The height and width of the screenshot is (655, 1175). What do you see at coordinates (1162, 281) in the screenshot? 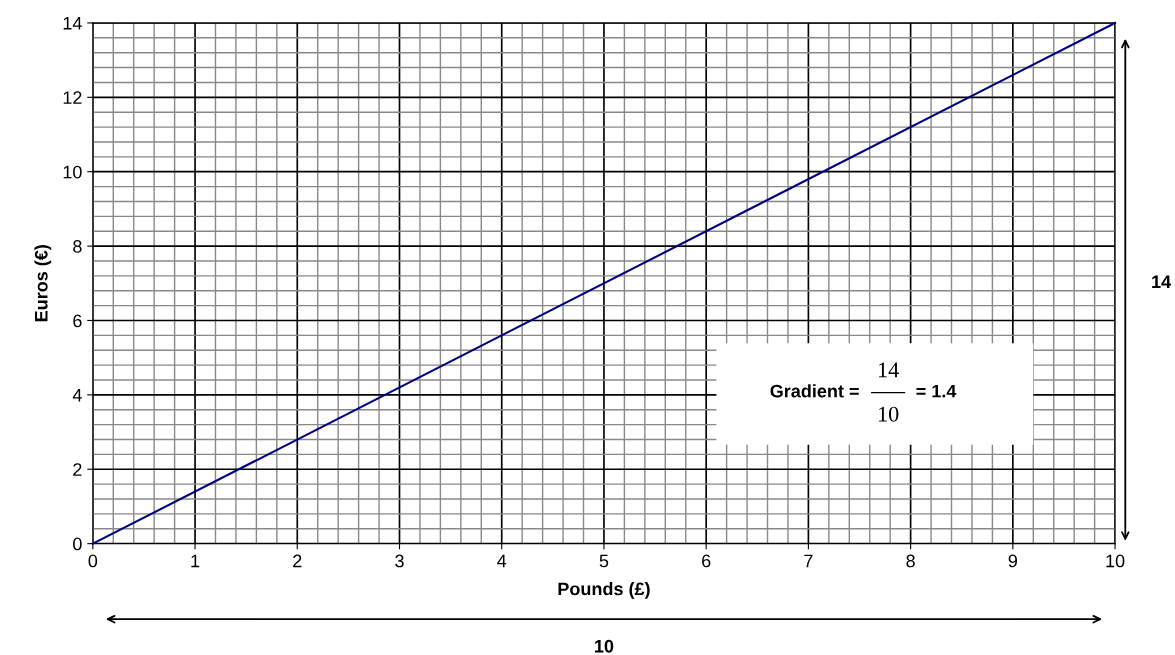
I see `text: 14` at bounding box center [1162, 281].